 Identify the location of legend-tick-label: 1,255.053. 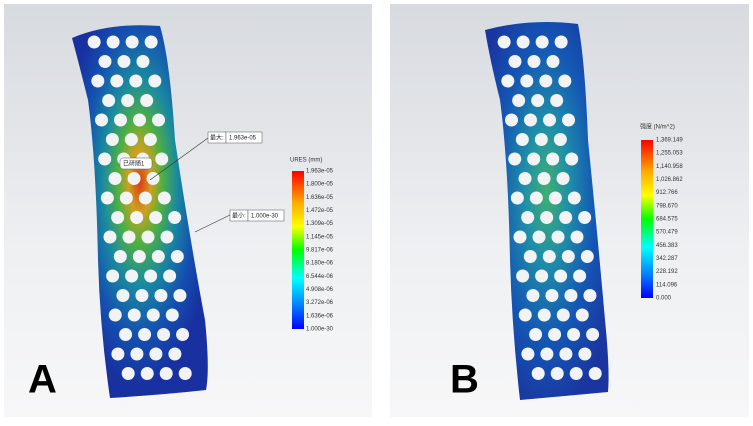
(669, 154).